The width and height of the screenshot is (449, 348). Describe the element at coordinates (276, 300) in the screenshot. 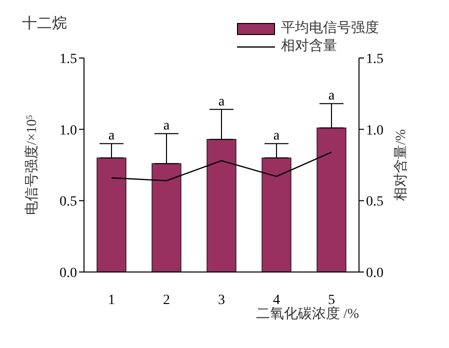

I see `x-tick-label: 4` at that location.